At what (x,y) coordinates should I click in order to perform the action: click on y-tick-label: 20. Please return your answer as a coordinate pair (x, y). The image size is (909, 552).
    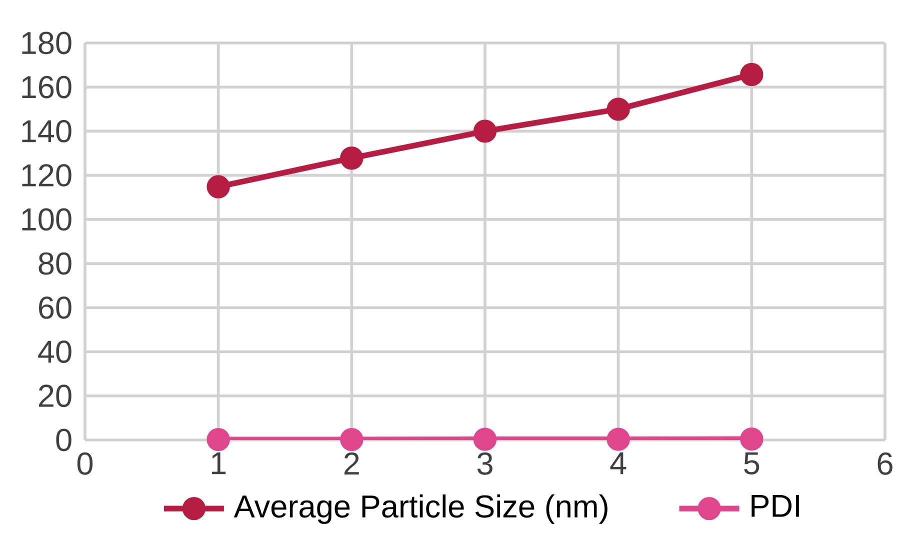
    Looking at the image, I should click on (55, 396).